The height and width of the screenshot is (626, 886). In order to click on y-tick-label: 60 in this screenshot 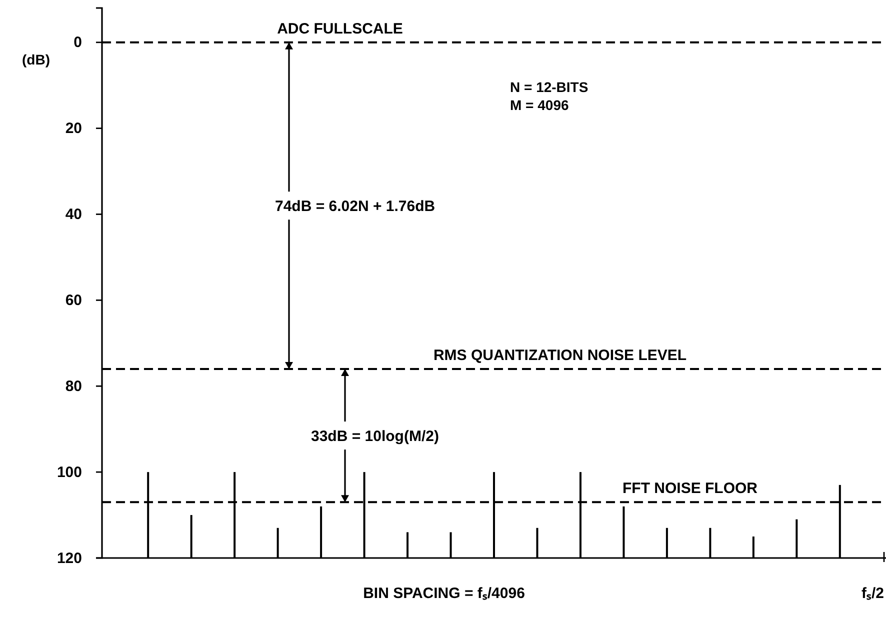, I will do `click(73, 300)`.